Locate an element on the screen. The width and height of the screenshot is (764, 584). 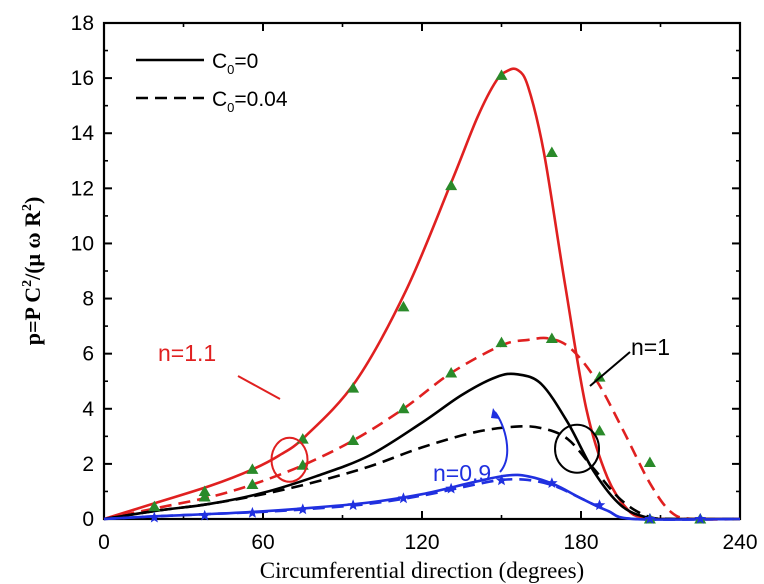
y-tick-label: 14 is located at coordinates (83, 133).